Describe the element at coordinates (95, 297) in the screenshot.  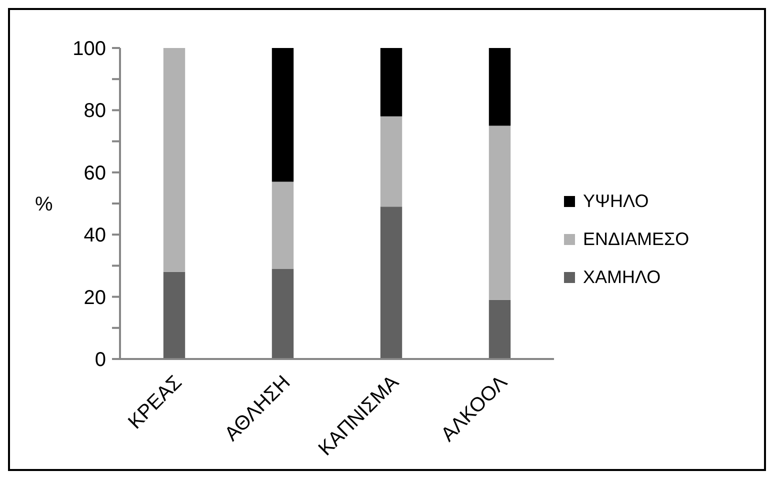
I see `y-tick-label: 20` at that location.